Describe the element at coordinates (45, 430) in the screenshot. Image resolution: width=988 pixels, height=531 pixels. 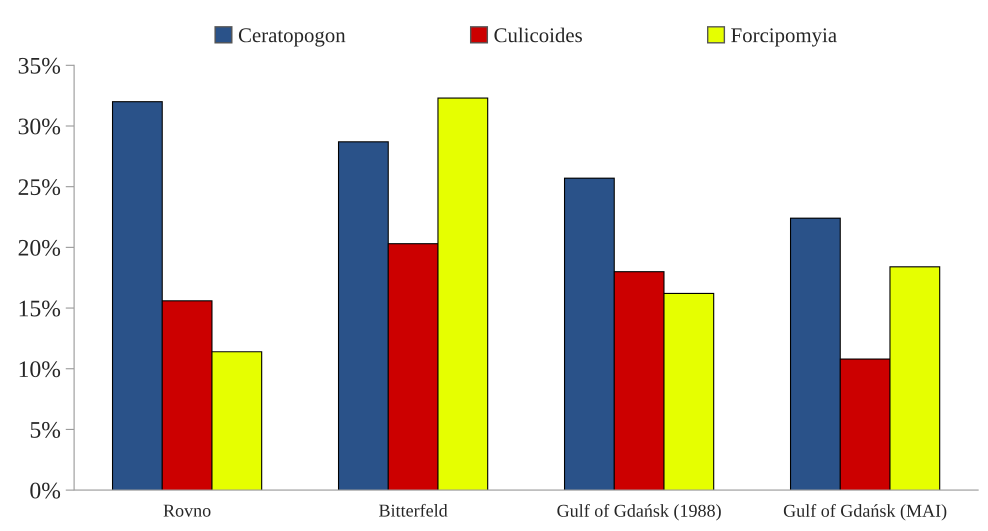
I see `y-tick-label: 5%` at that location.